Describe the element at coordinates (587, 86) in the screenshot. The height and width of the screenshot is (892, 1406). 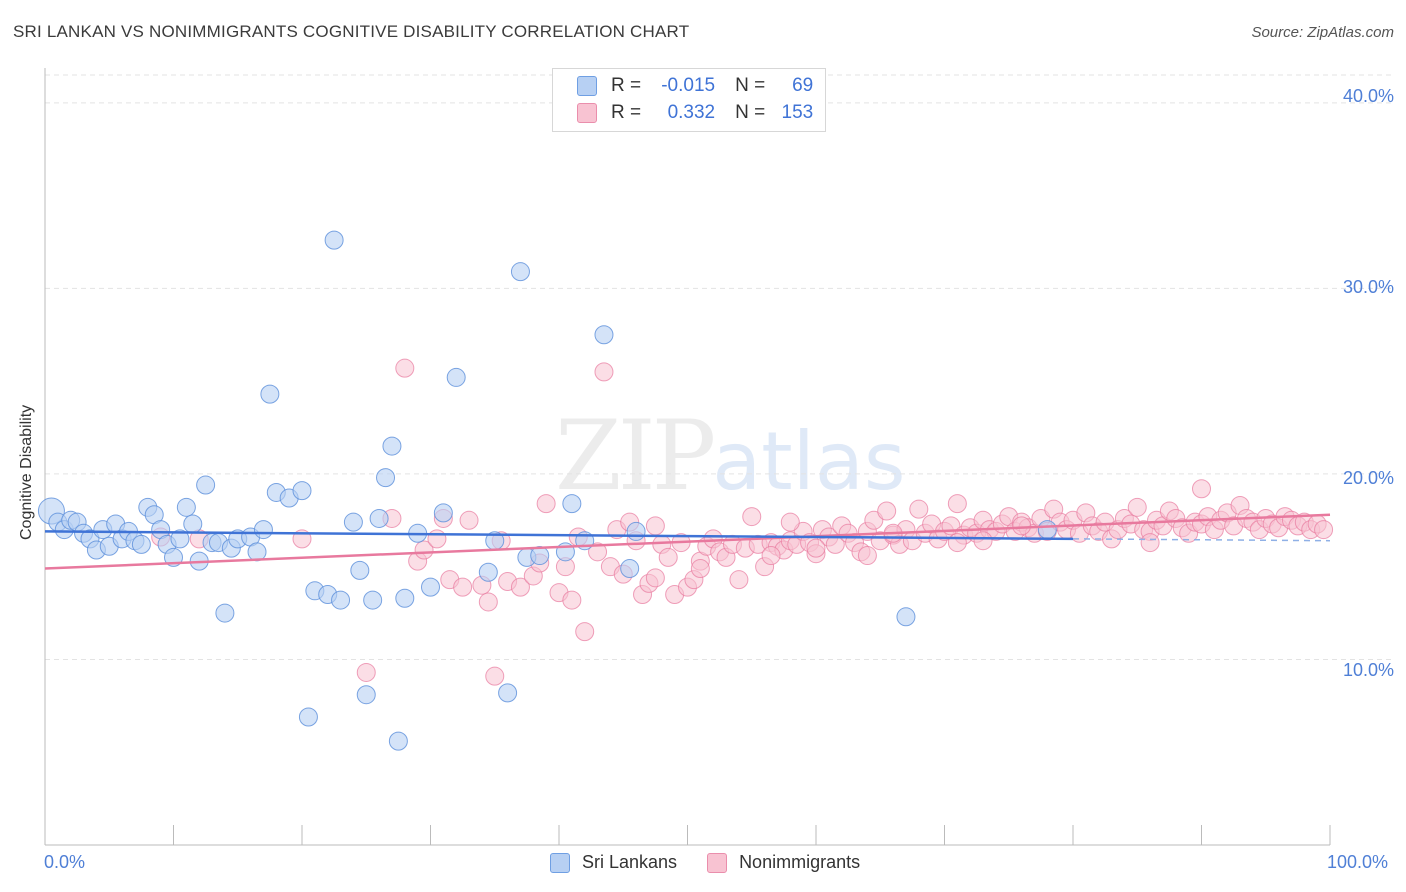
I see `legend-swatch-blue` at that location.